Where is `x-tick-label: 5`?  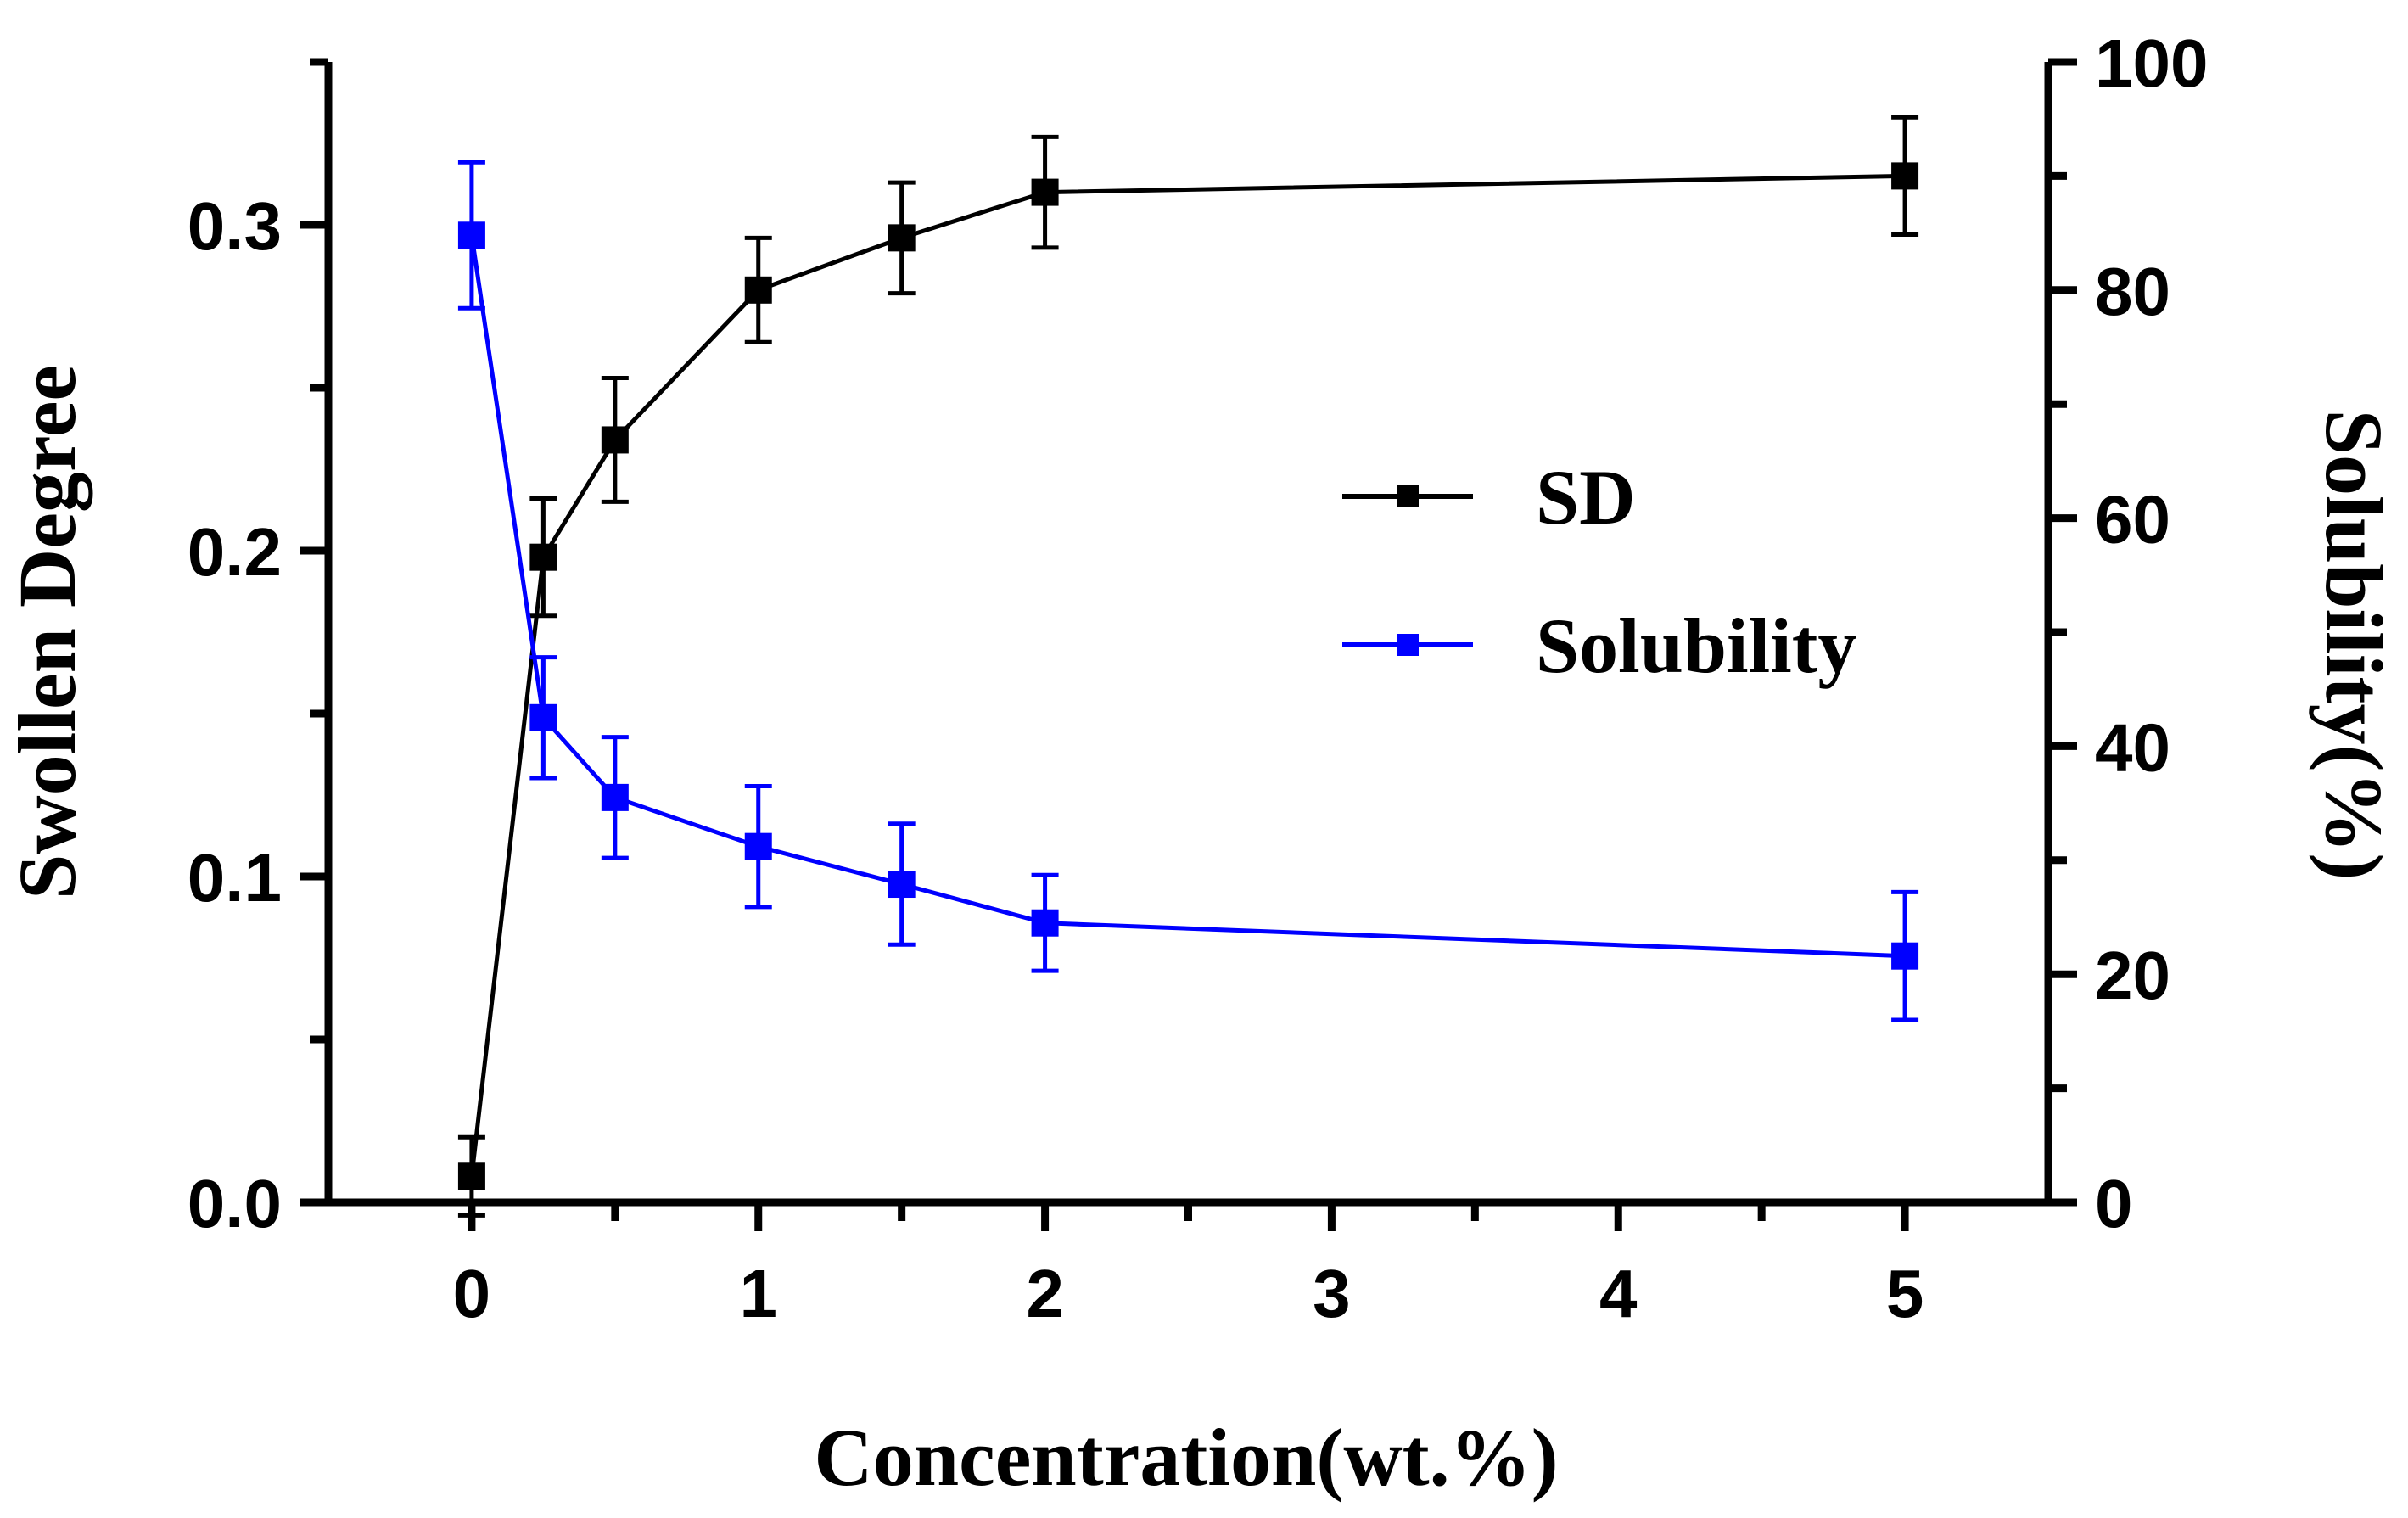
x-tick-label: 5 is located at coordinates (1905, 1293).